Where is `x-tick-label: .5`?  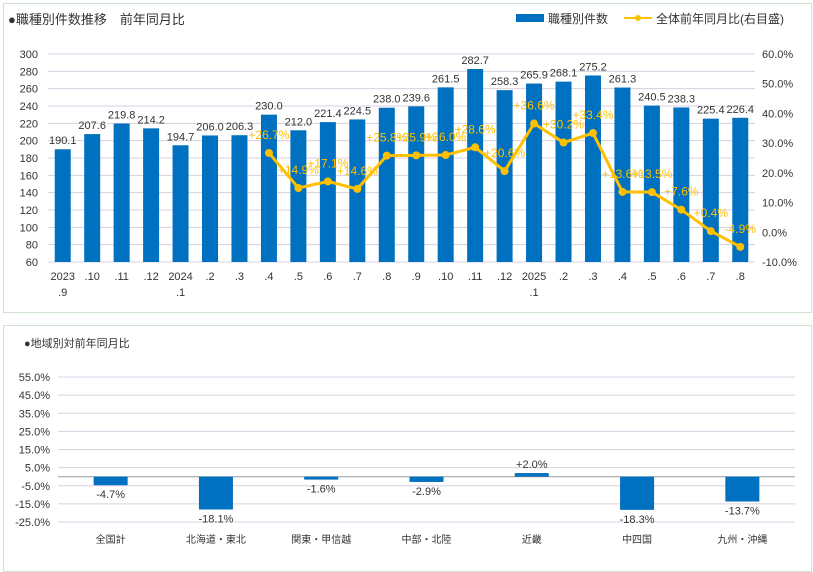
x-tick-label: .5 is located at coordinates (298, 277).